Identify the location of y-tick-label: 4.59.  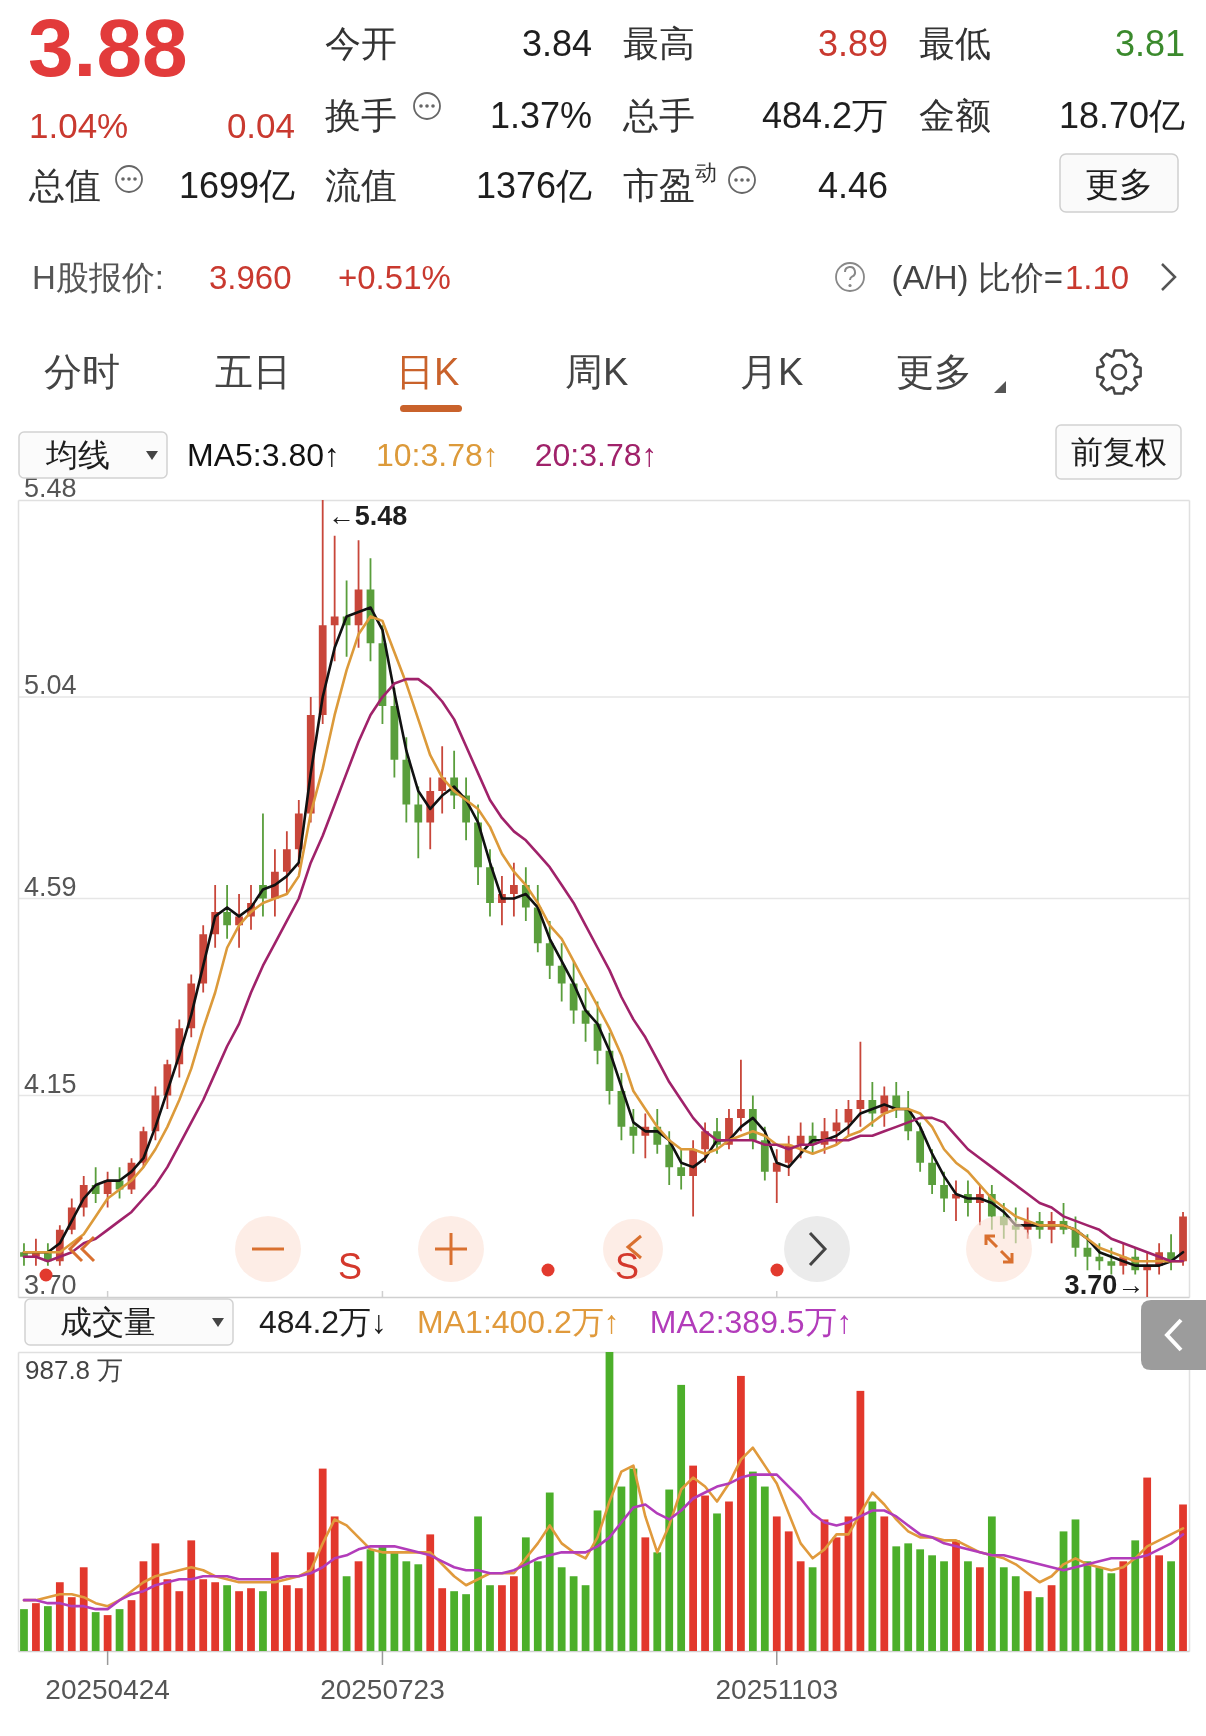
(50, 886).